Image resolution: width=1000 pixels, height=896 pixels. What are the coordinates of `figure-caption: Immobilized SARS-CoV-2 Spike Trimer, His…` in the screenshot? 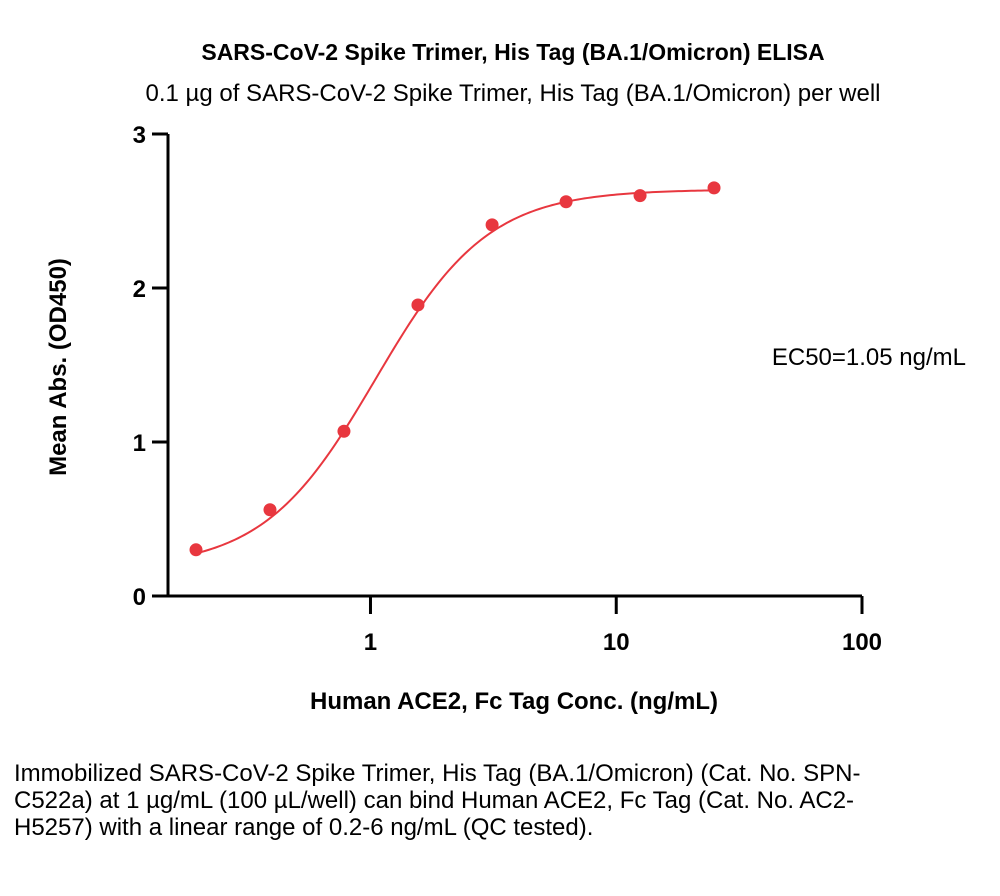 It's located at (437, 800).